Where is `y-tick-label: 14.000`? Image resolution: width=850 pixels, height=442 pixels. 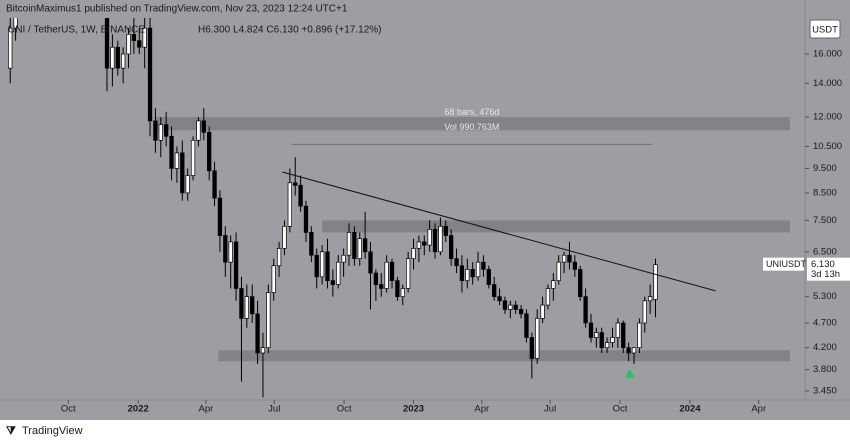
y-tick-label: 14.000 is located at coordinates (827, 83).